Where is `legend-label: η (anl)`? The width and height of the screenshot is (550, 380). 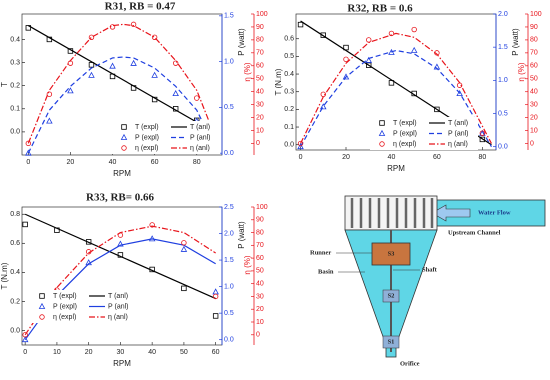
legend-label: η (anl) is located at coordinates (118, 317).